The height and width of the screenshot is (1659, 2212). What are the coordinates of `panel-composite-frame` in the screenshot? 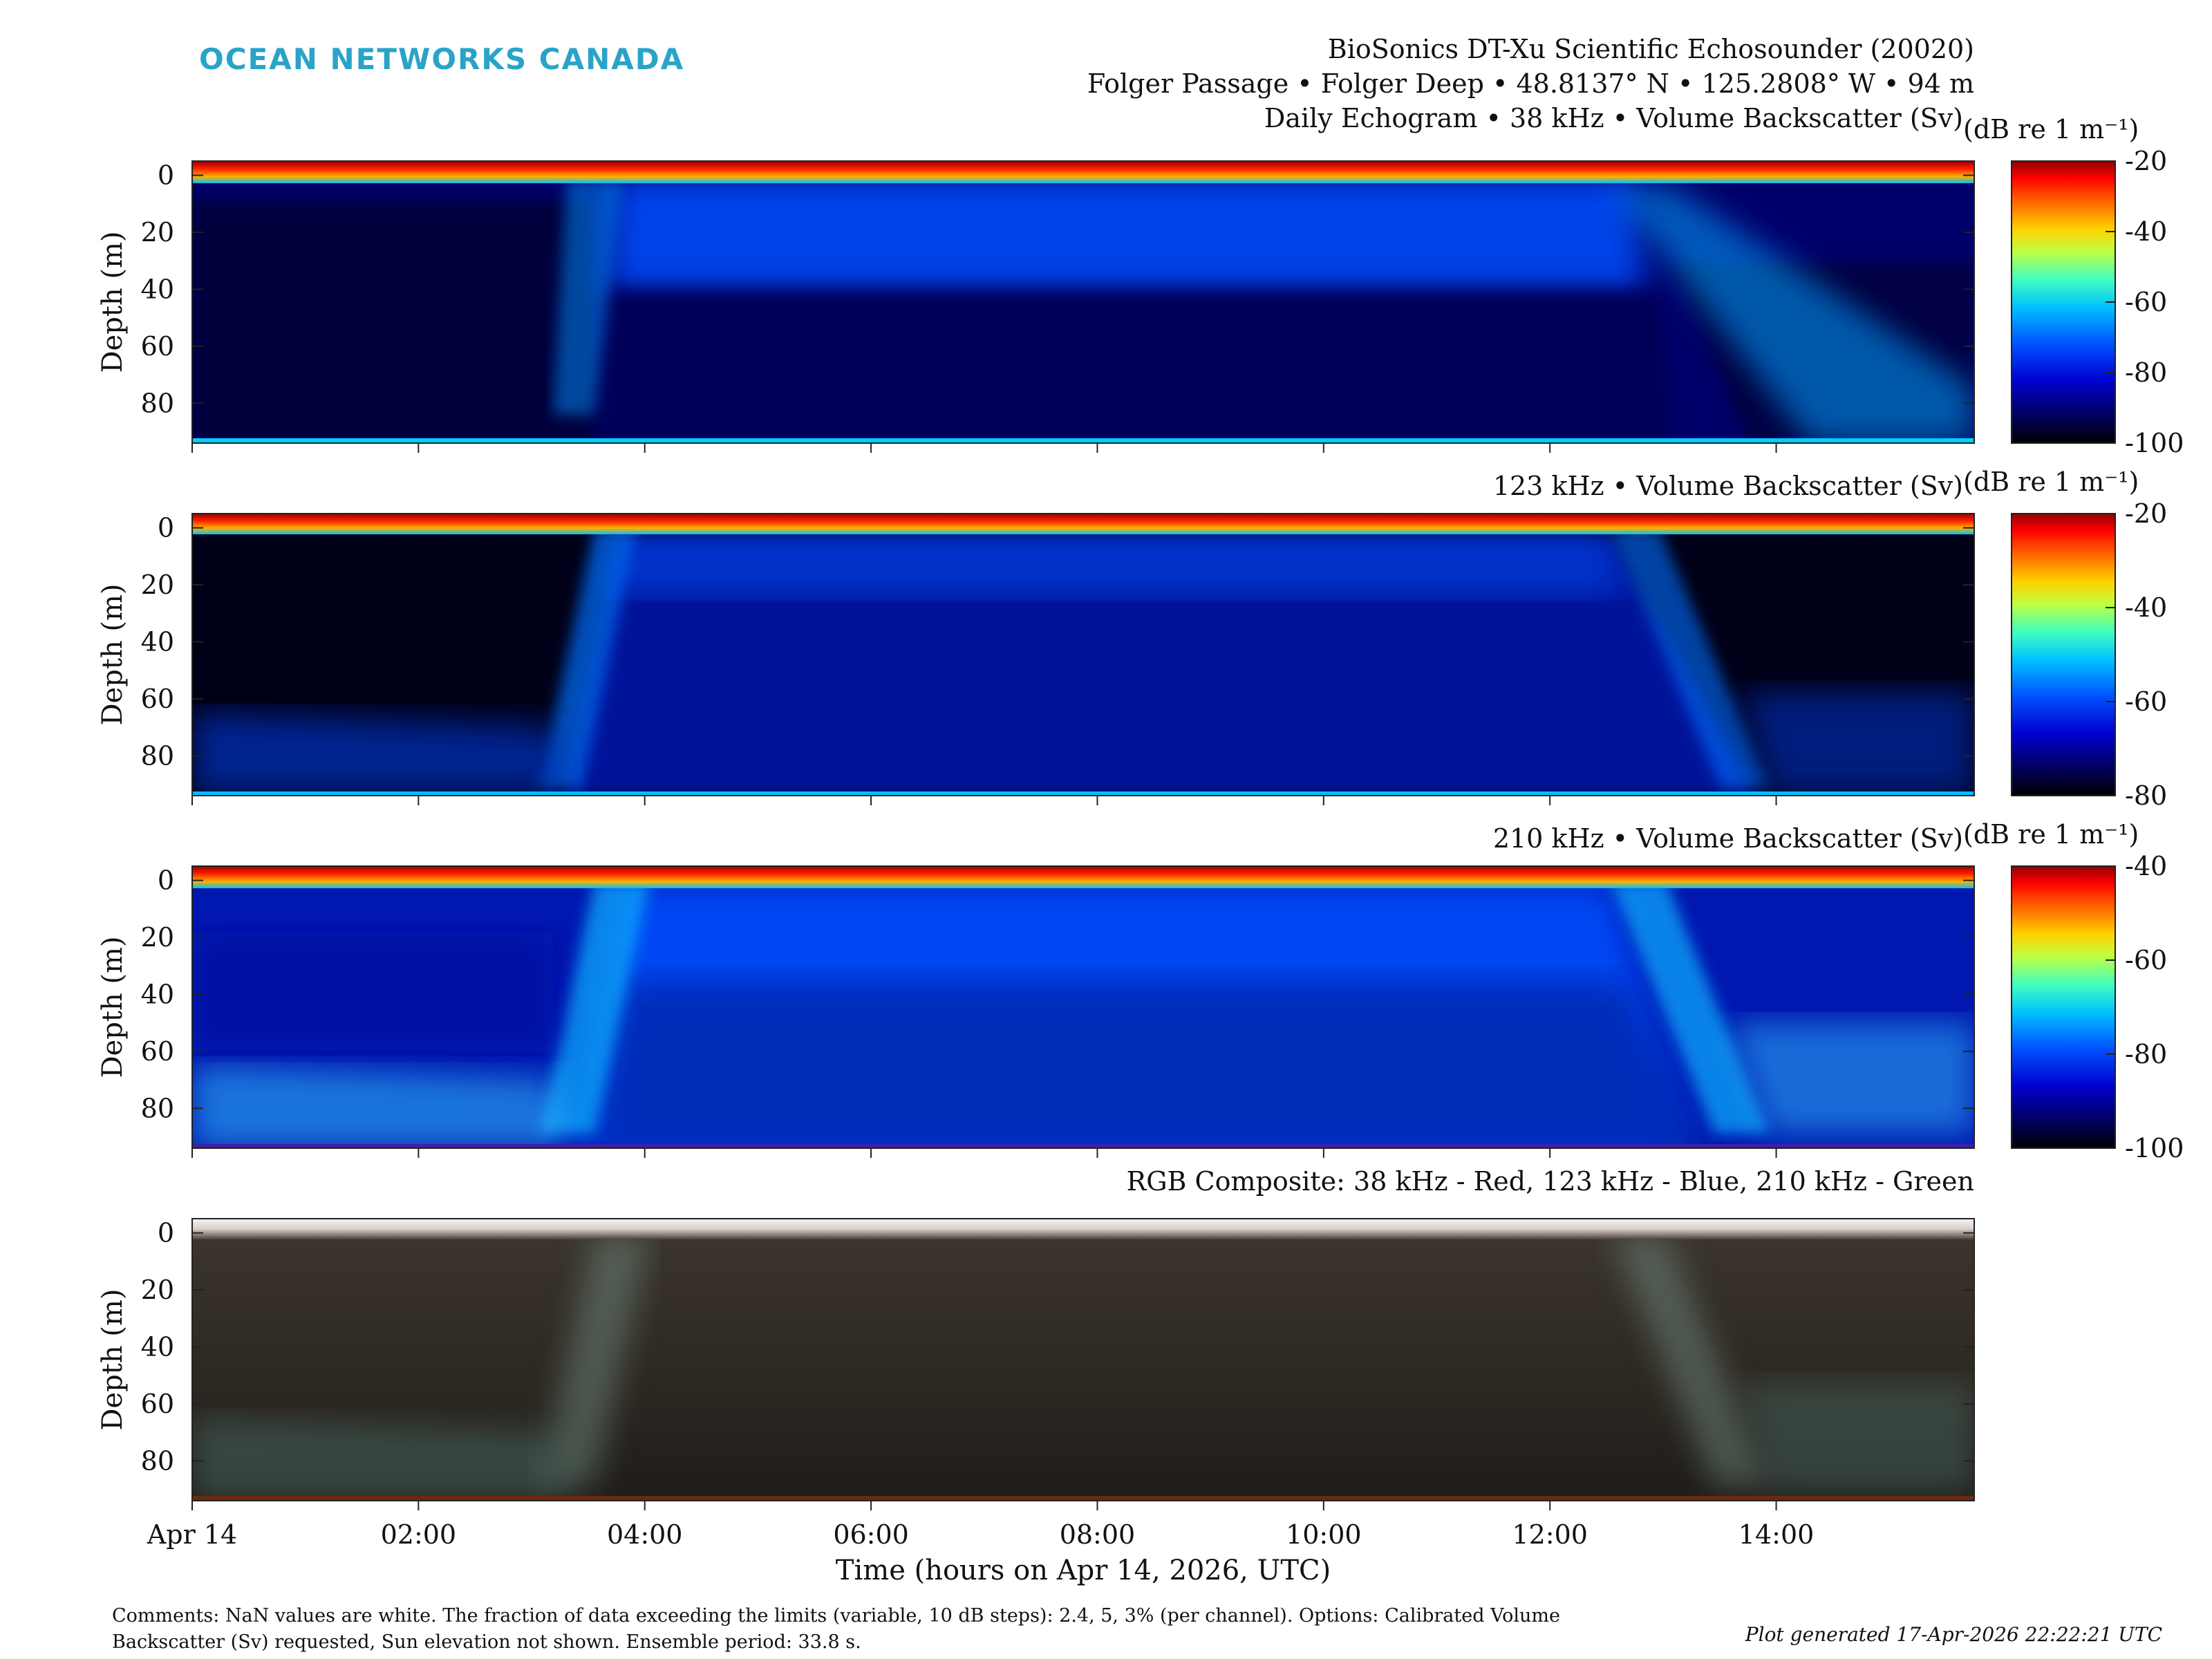 It's located at (1083, 1359).